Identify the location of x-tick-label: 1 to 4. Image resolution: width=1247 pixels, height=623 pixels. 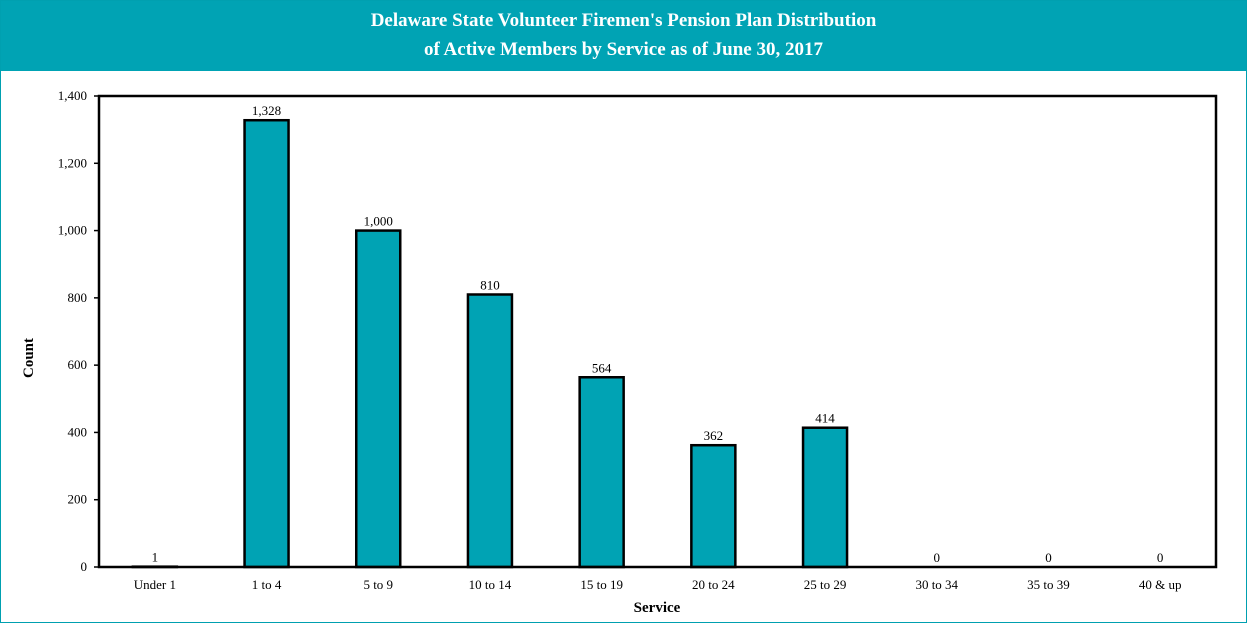
(267, 584).